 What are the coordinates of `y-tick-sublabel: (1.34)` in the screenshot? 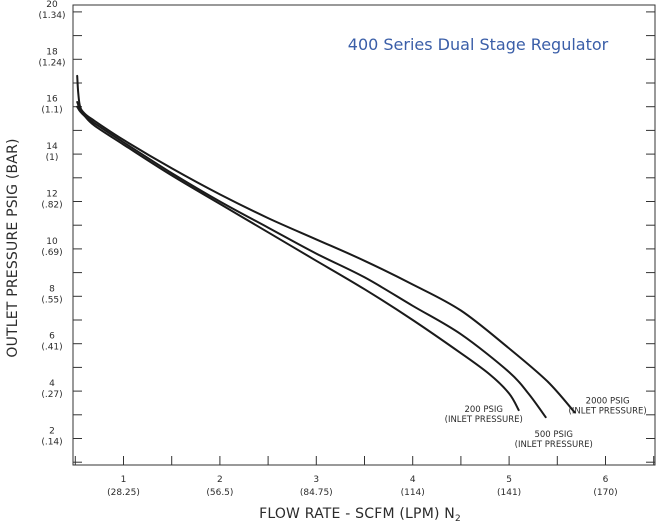 It's located at (51, 16).